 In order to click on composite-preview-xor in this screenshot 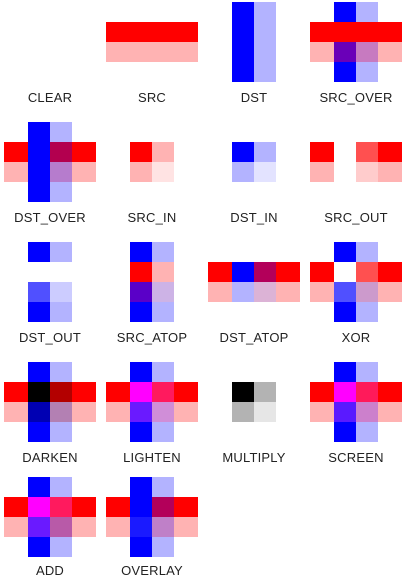, I will do `click(356, 285)`.